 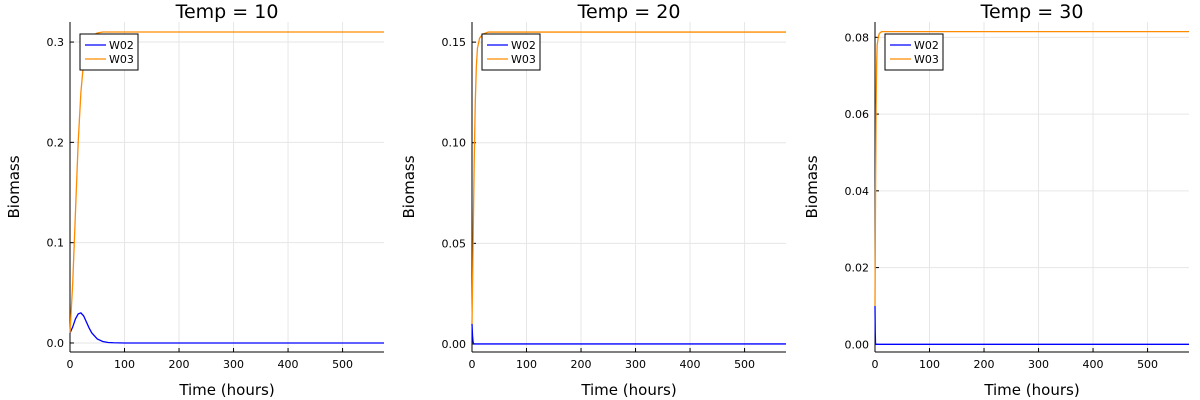 I want to click on y-tick-label: 0.05, so click(x=454, y=243).